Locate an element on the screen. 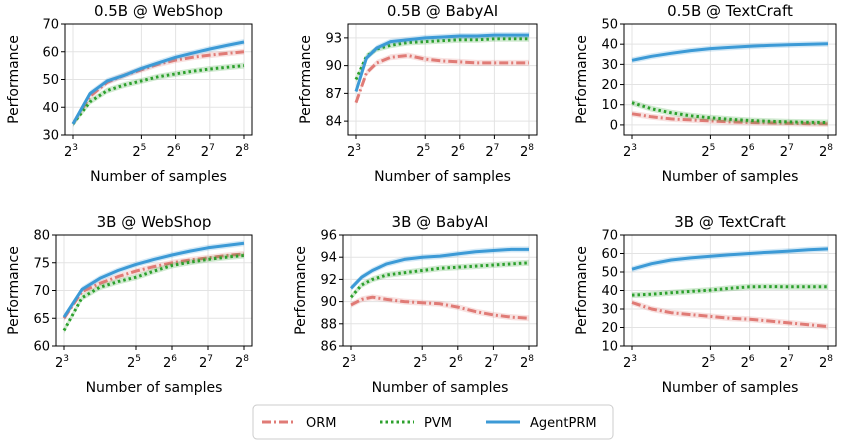  panel-title: 3B @ TextCraft is located at coordinates (730, 222).